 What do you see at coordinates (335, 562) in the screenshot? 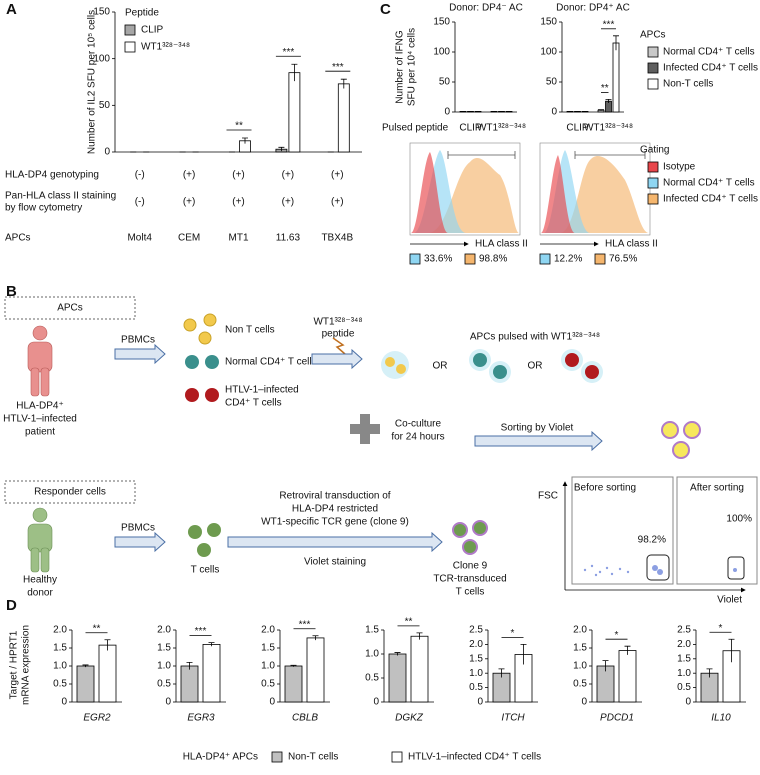
I see `label: Violet staining` at bounding box center [335, 562].